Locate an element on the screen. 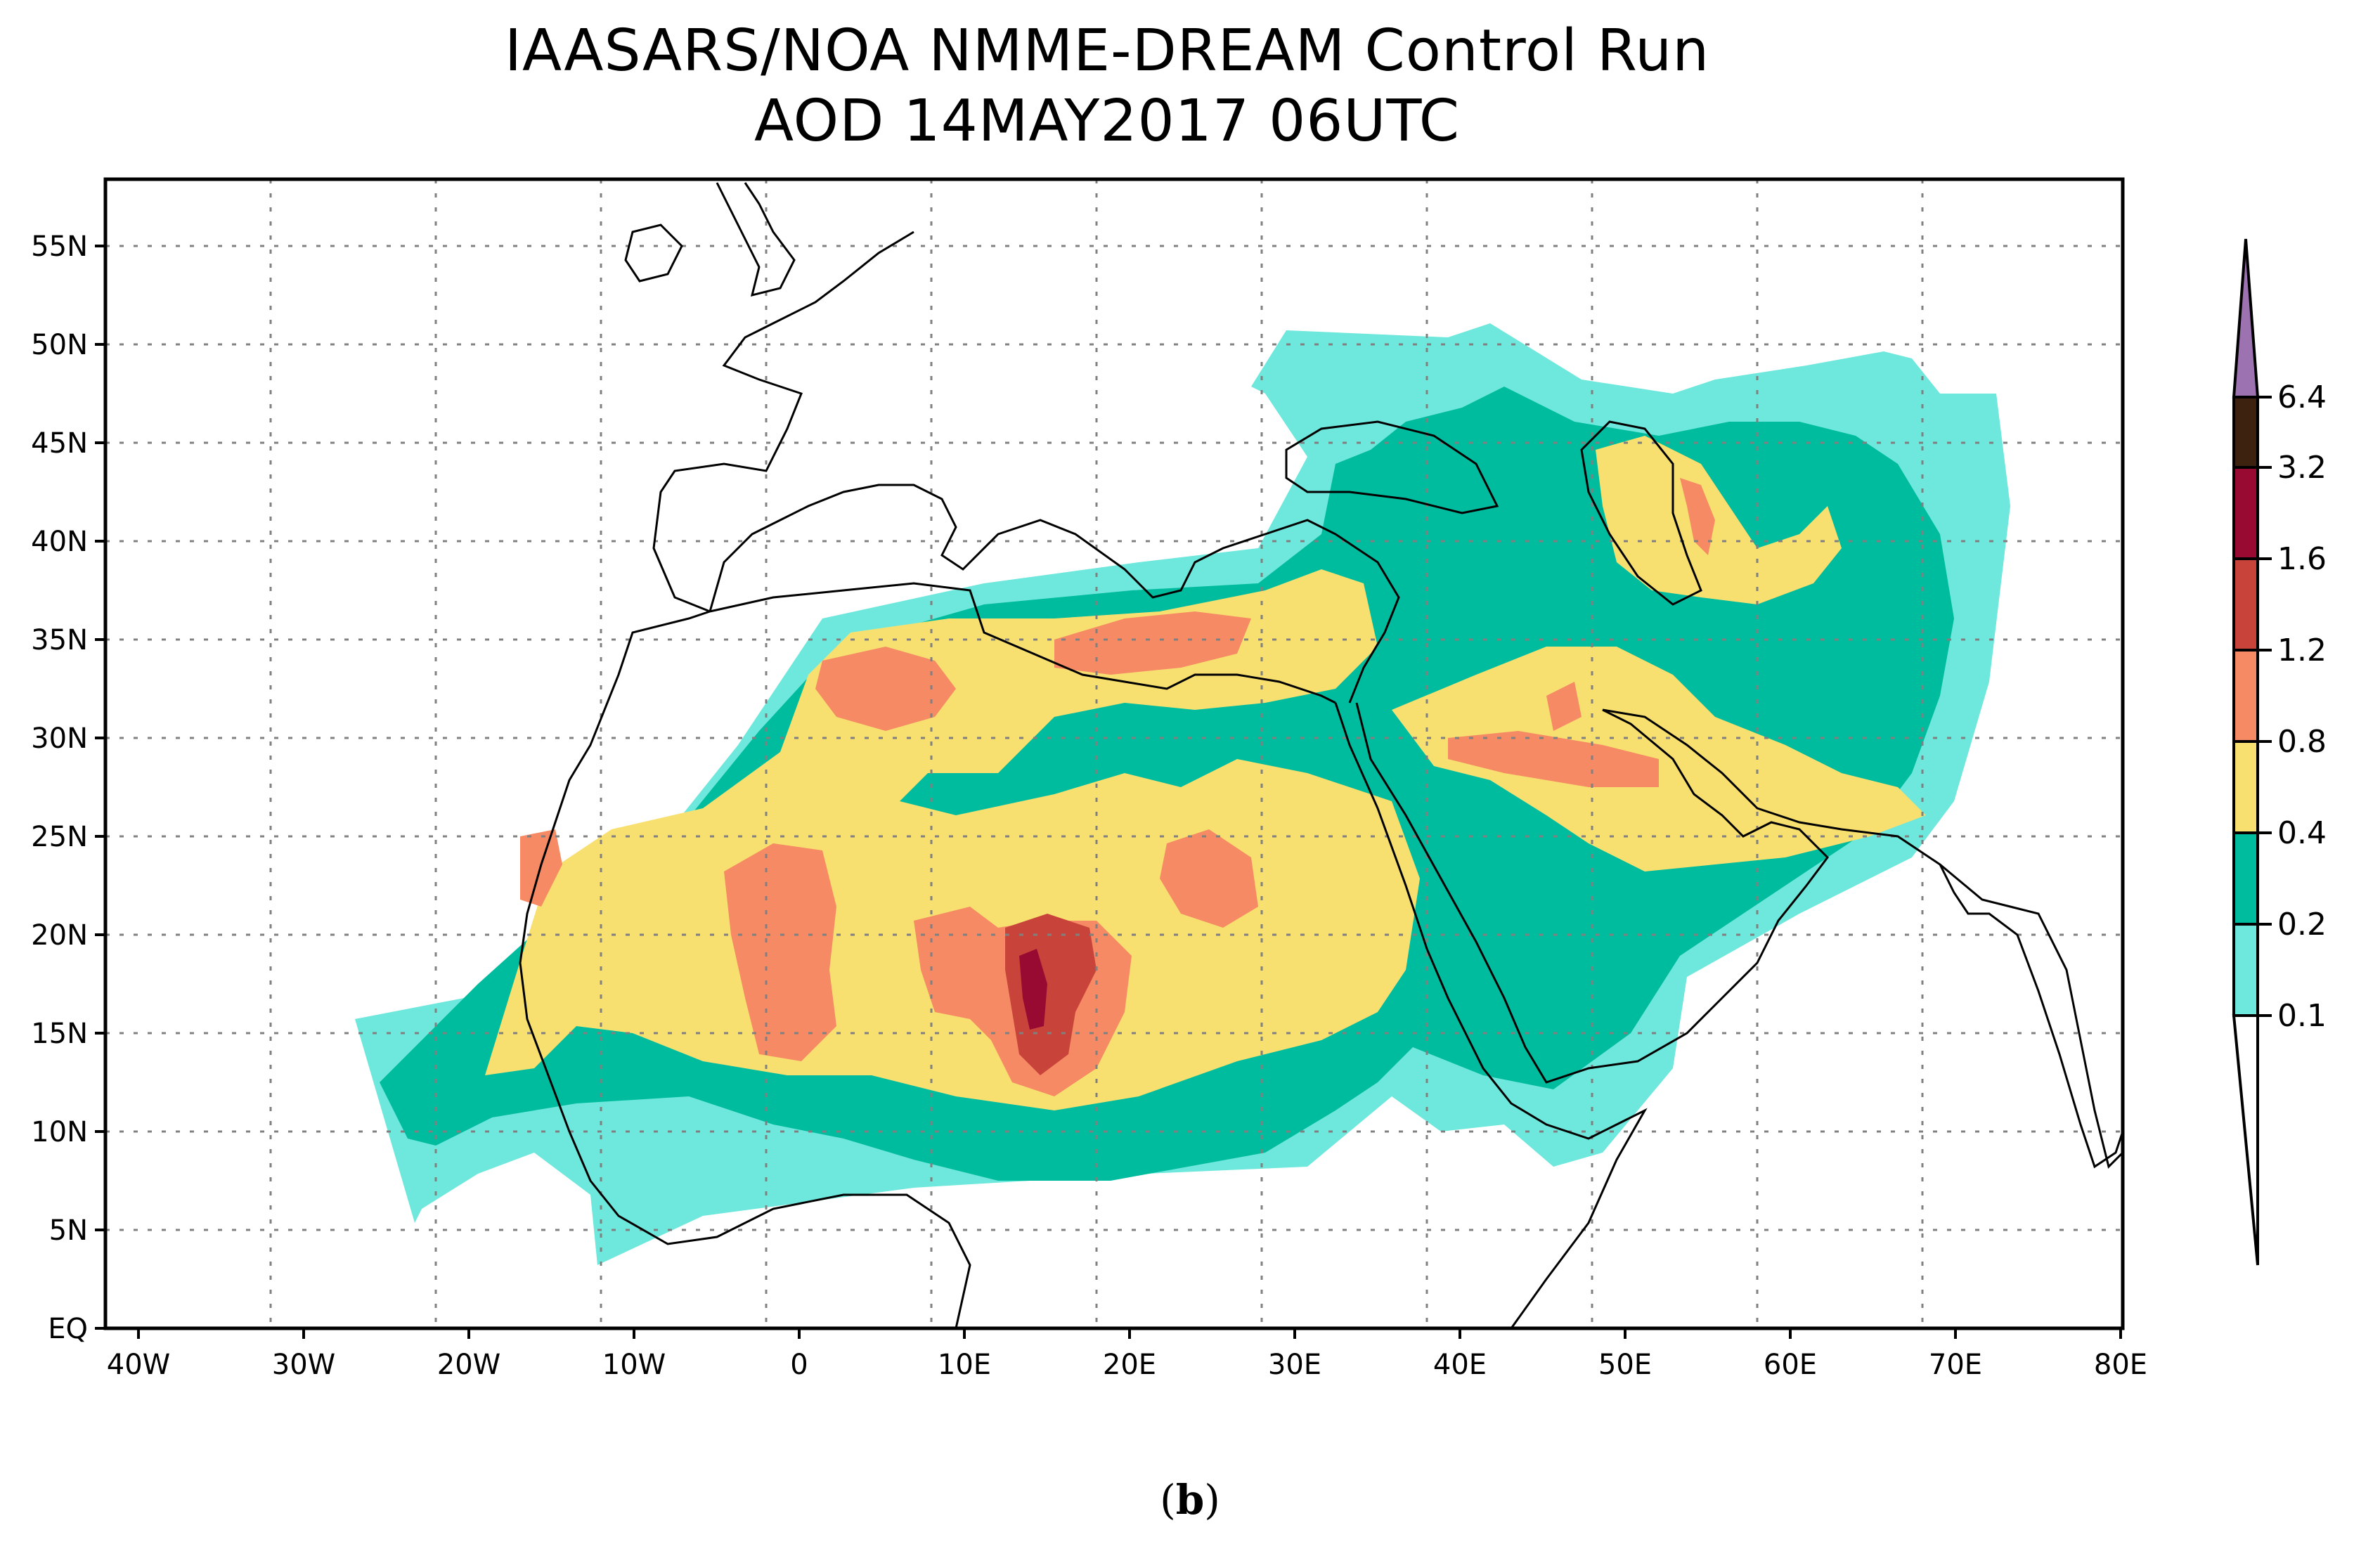 The image size is (2380, 1549). coastline-red-sea-africa is located at coordinates (1491, 1015).